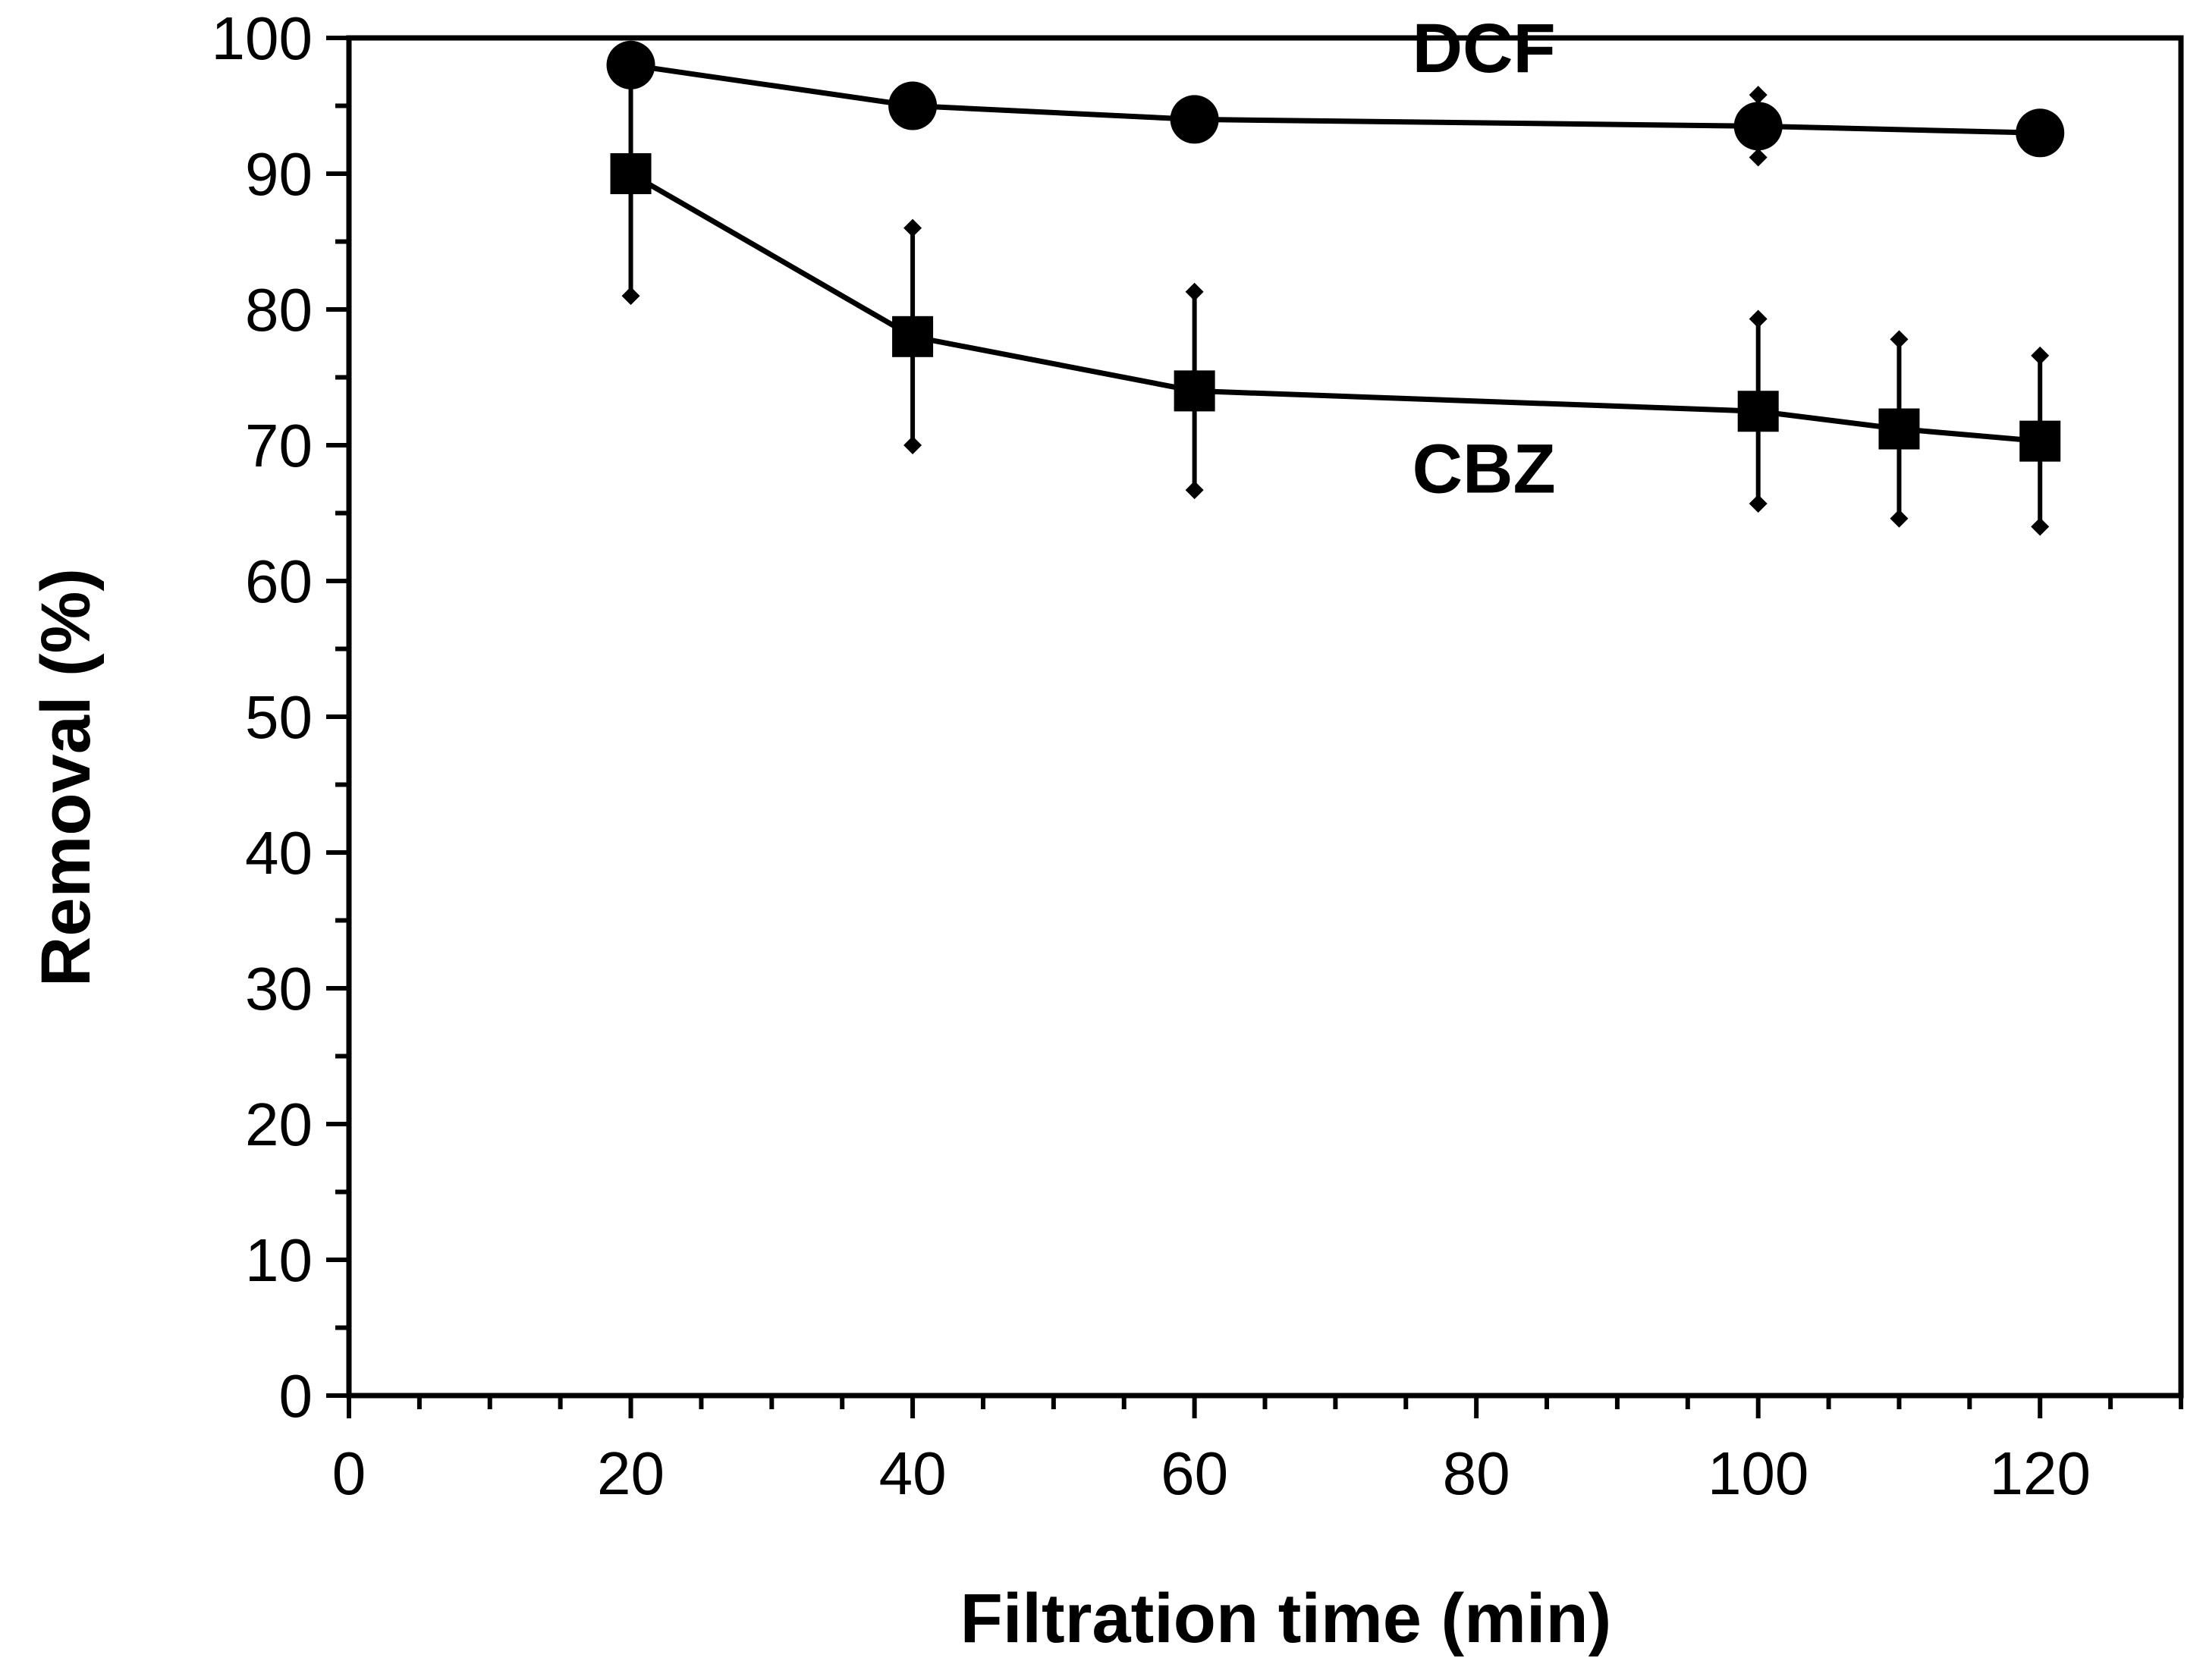 The width and height of the screenshot is (2206, 1680). I want to click on series-line-cbz, so click(1335, 307).